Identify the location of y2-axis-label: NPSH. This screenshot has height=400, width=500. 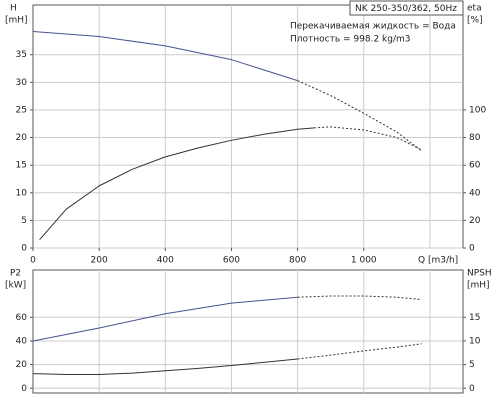
(479, 274).